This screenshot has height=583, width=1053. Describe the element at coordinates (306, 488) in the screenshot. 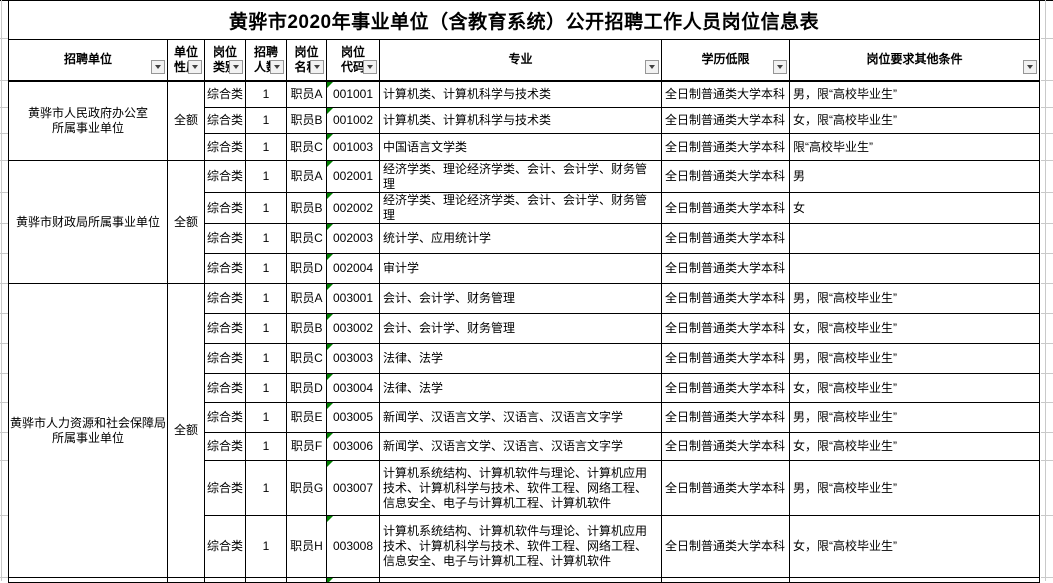

I see `cell-name: 职员G` at that location.